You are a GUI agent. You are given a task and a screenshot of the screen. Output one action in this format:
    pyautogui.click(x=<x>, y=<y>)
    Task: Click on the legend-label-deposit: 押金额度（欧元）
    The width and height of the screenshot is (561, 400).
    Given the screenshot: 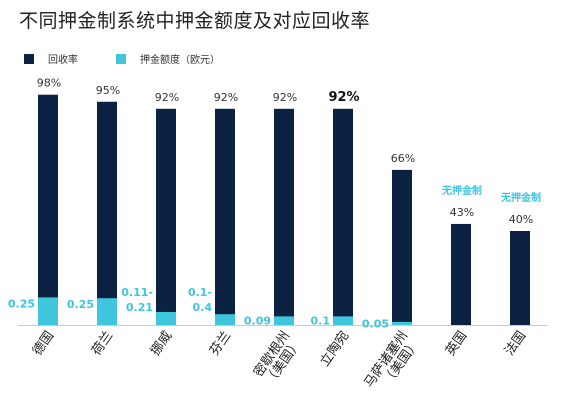 What is the action you would take?
    pyautogui.click(x=180, y=60)
    